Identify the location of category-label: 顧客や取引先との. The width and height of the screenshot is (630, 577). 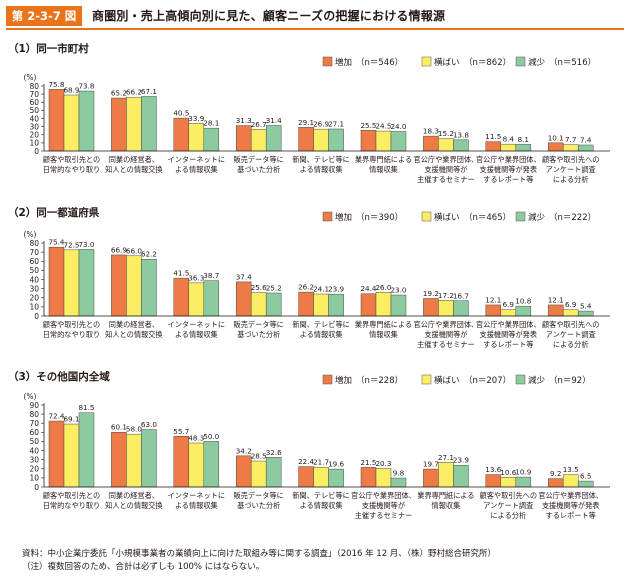
(71, 324).